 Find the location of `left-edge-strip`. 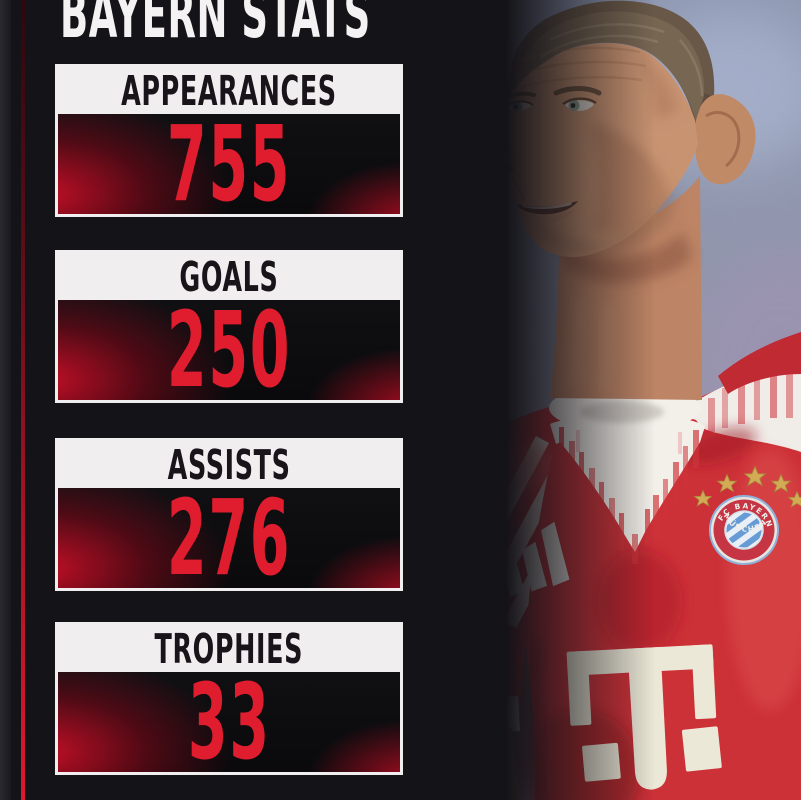

left-edge-strip is located at coordinates (5, 400).